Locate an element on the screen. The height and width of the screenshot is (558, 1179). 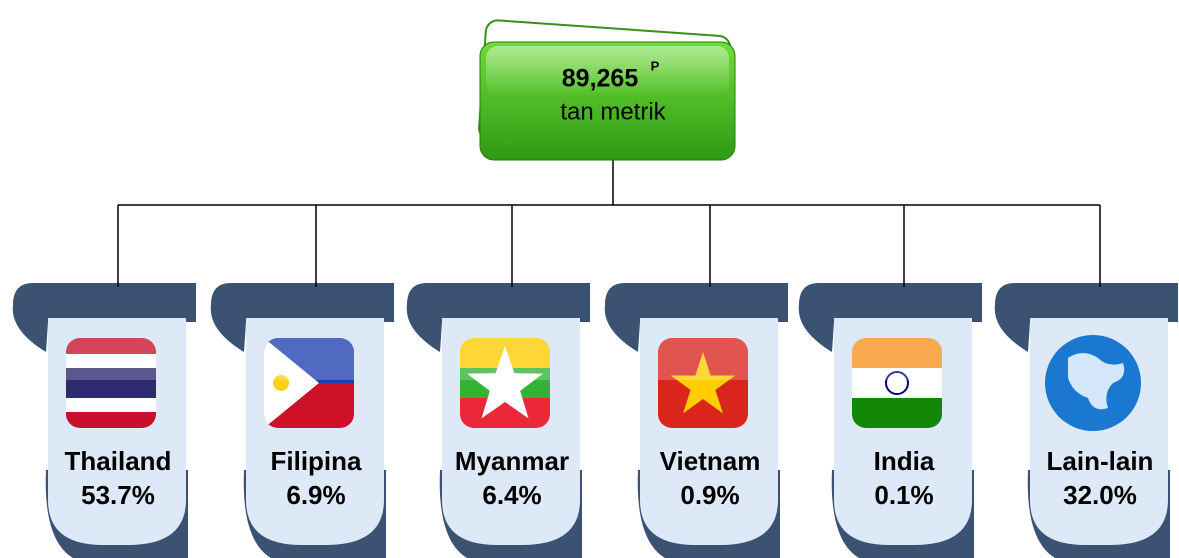
node-share: 0.1% is located at coordinates (903, 495).